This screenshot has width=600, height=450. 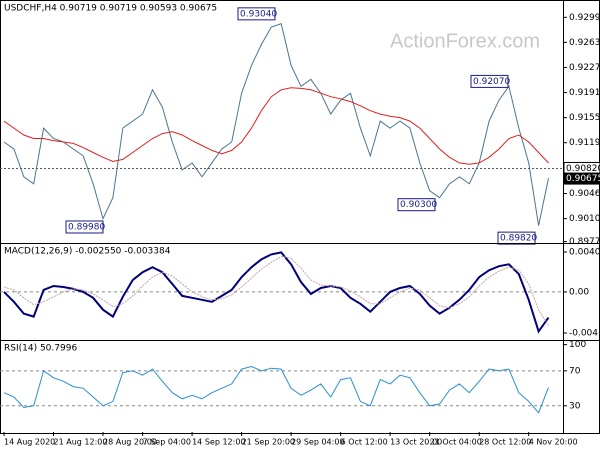 I want to click on y-tick-label: -0.00416, so click(x=584, y=333).